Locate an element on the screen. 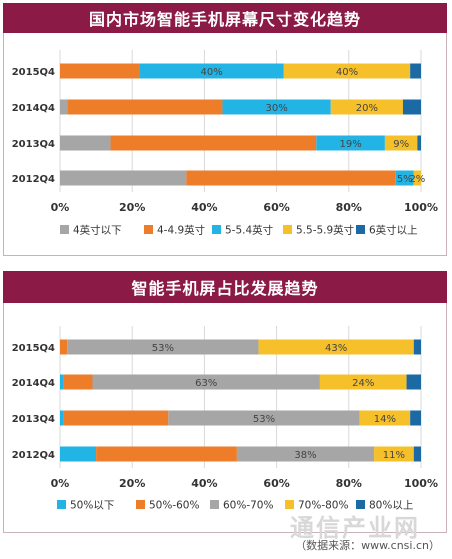  category-label: 2015Q4 is located at coordinates (33, 348).